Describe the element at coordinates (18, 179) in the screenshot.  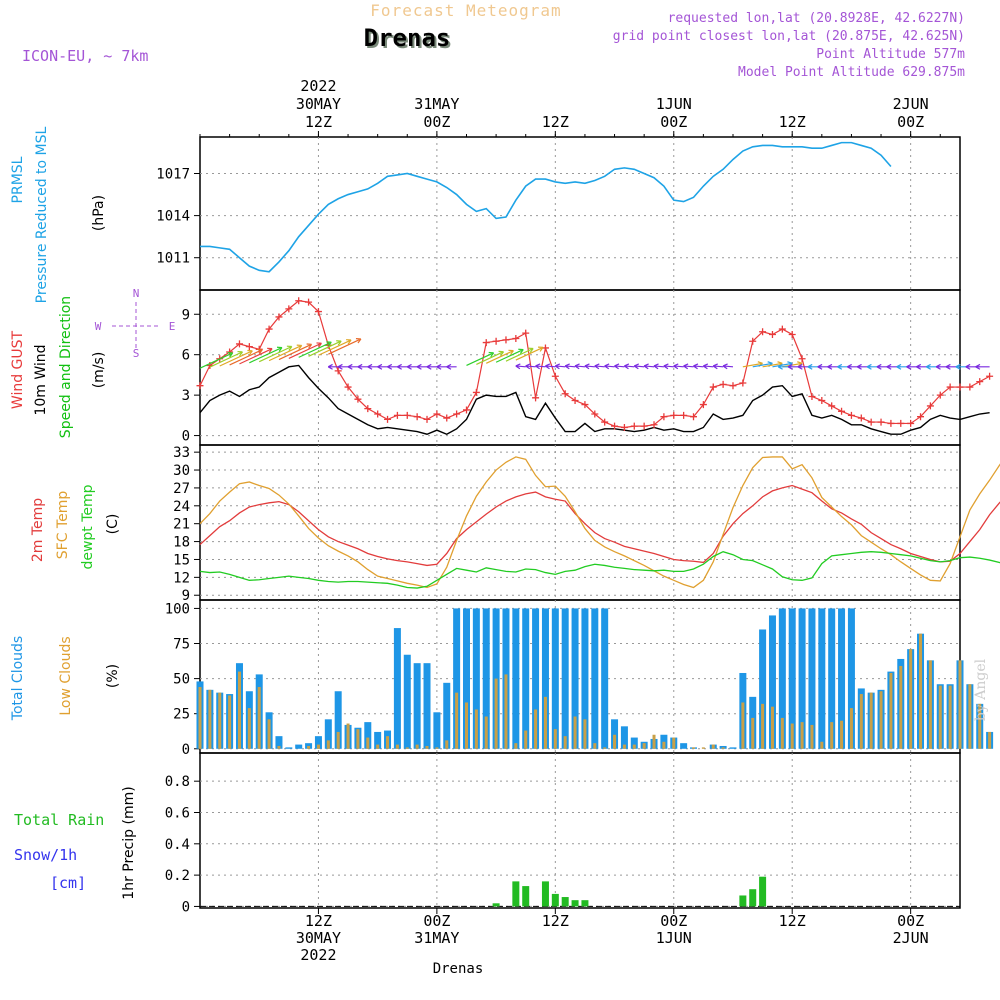
I see `prmsl-label: PRMSL` at that location.